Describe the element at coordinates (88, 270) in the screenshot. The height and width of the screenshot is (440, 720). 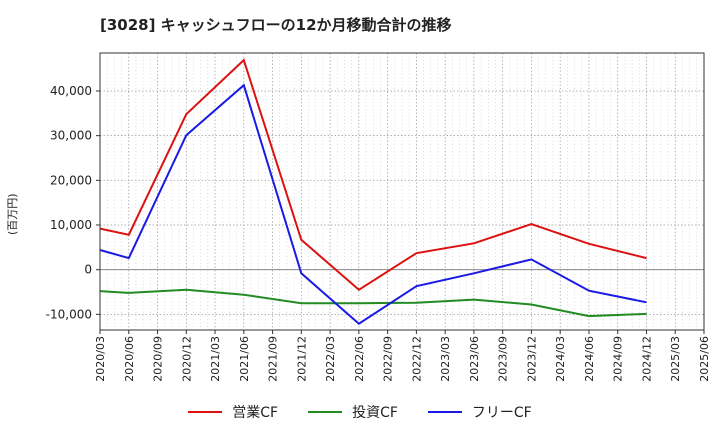
I see `y-tick-label: 0` at that location.